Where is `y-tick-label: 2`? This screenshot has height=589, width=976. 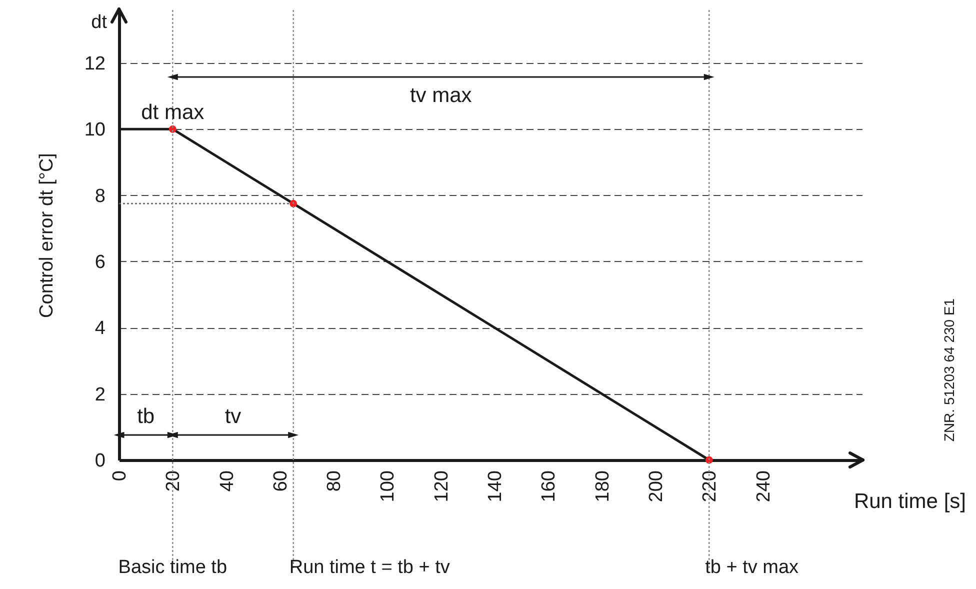 y-tick-label: 2 is located at coordinates (100, 395).